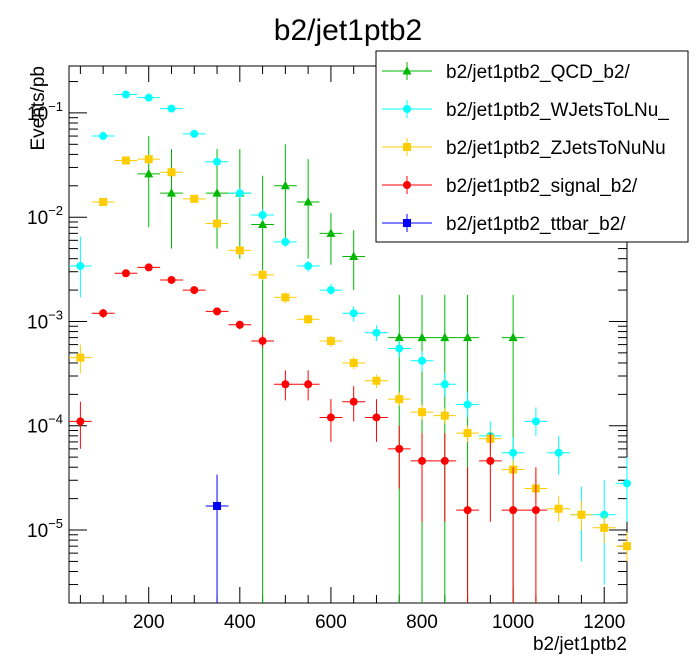 Image resolution: width=696 pixels, height=672 pixels. I want to click on legend-entry-3: b2/jet1ptb2_ZJetsToNuNu, so click(524, 148).